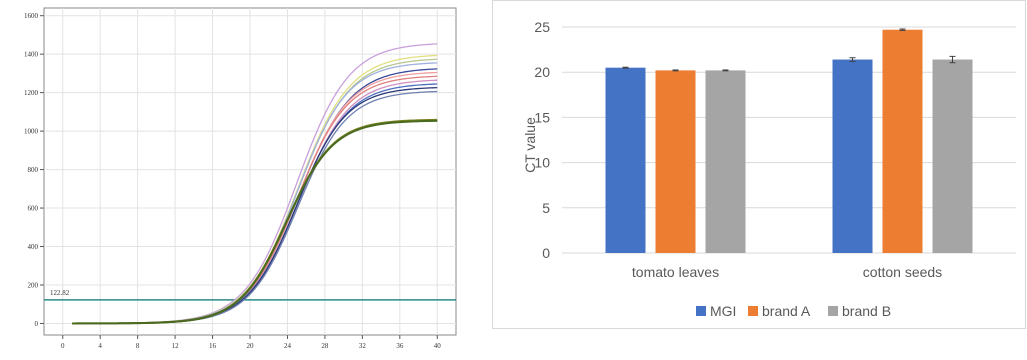 The width and height of the screenshot is (1027, 360). I want to click on y-tick-label: 1600, so click(31, 16).